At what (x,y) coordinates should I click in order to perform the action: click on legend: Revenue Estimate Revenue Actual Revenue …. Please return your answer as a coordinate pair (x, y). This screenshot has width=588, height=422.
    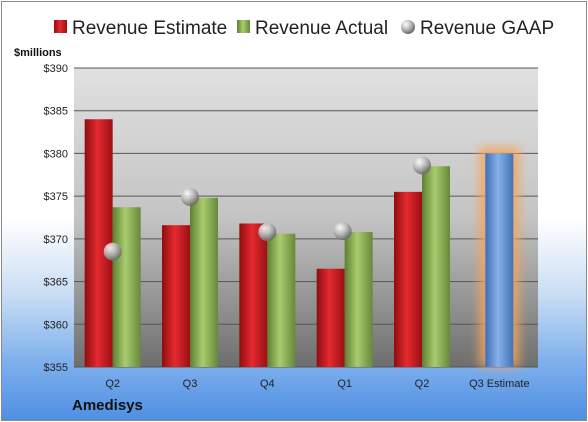
    Looking at the image, I should click on (304, 28).